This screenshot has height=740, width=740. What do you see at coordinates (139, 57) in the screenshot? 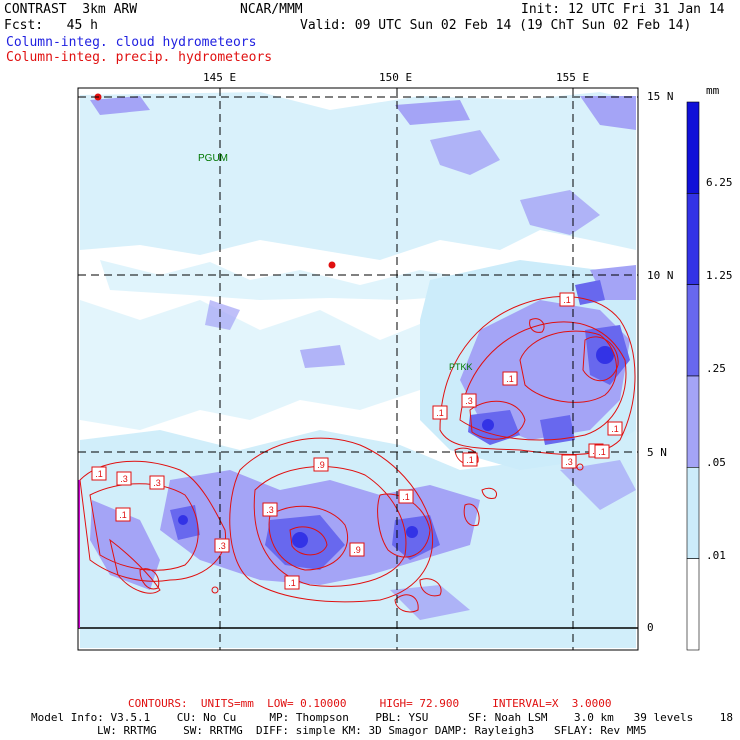
I see `field-precip-title: Column-integ. precip. hydrometeors` at bounding box center [139, 57].